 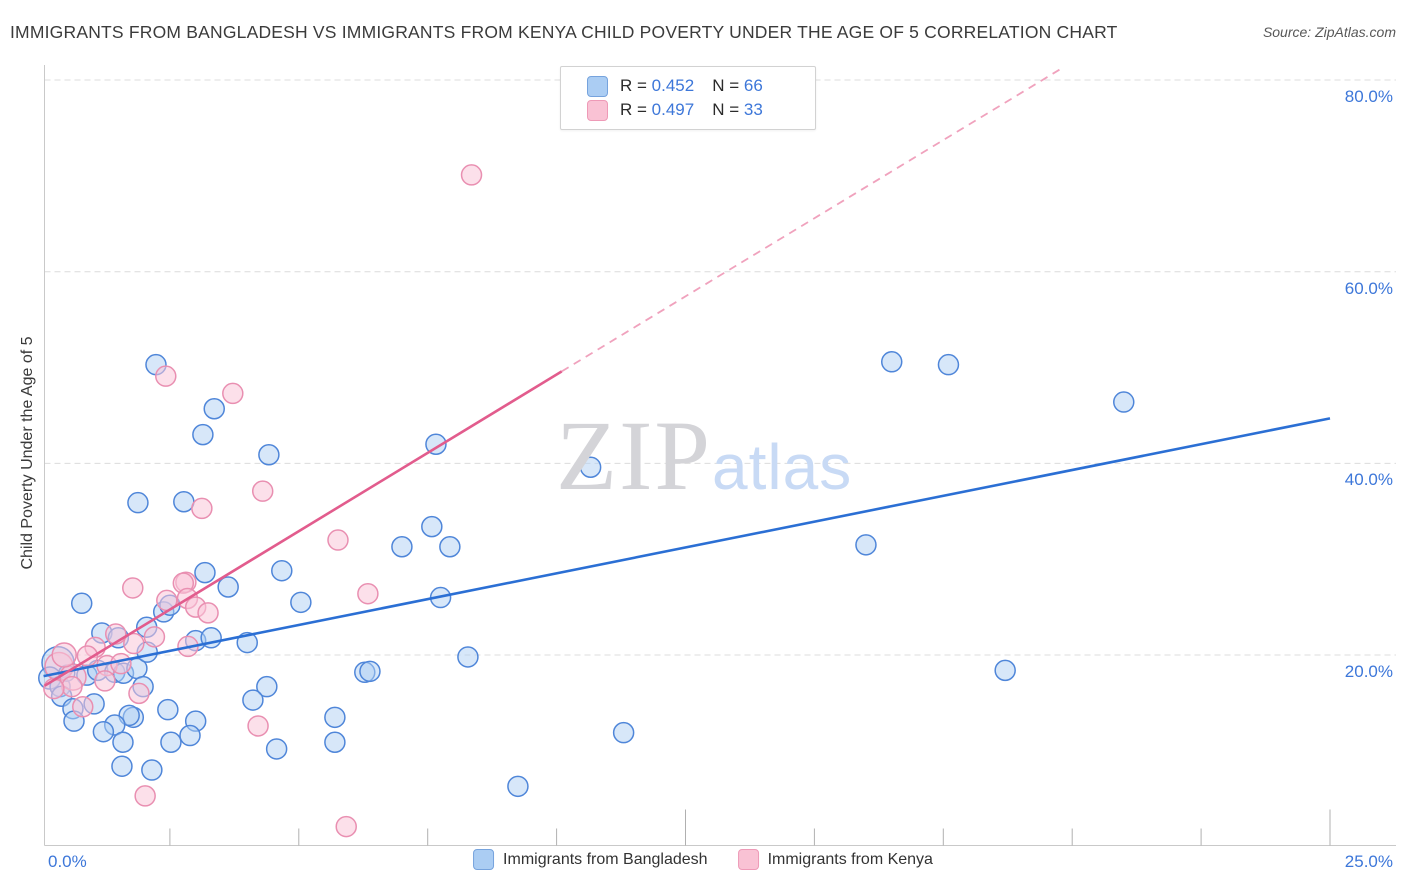 I want to click on zipatlas-watermark: ZIPatlas, so click(x=704, y=455).